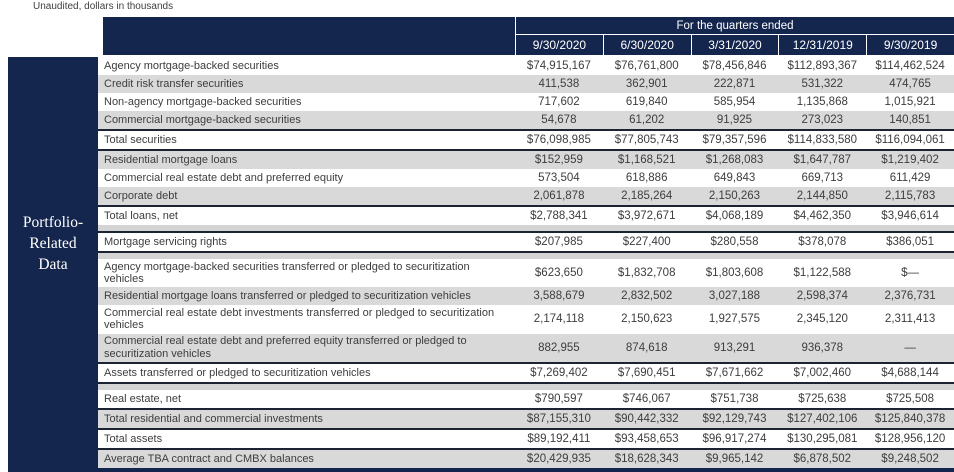 This screenshot has width=954, height=472. What do you see at coordinates (558, 418) in the screenshot?
I see `row-value: $87,155,310` at bounding box center [558, 418].